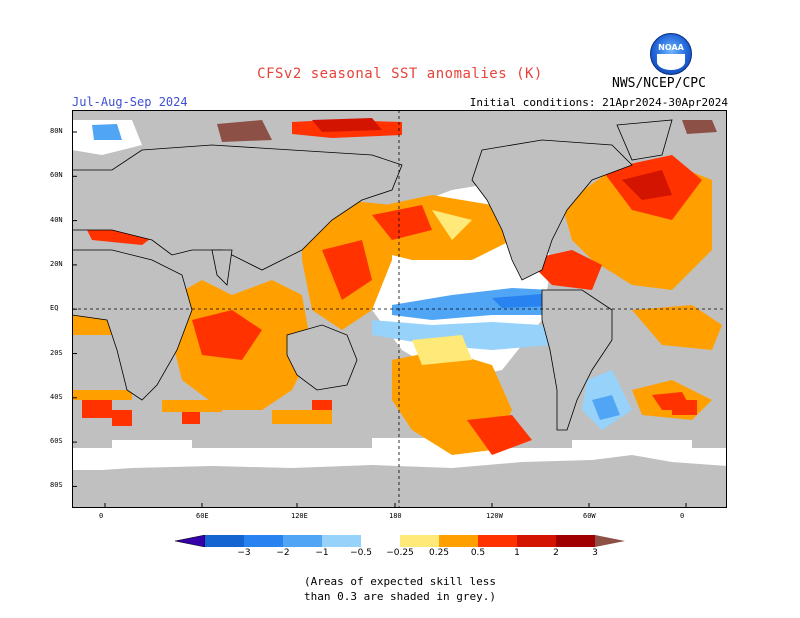 This screenshot has height=618, width=800. I want to click on arctic-brown, so click(244, 131).